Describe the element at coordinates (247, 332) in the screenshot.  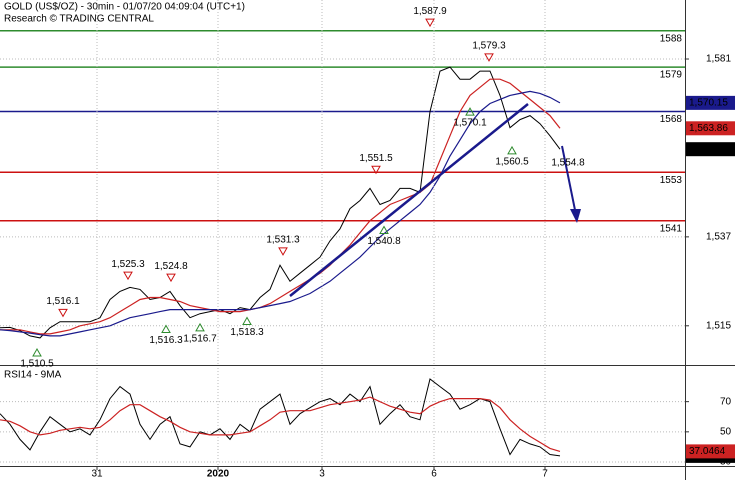
I see `annotation-label: 1,518.3` at that location.